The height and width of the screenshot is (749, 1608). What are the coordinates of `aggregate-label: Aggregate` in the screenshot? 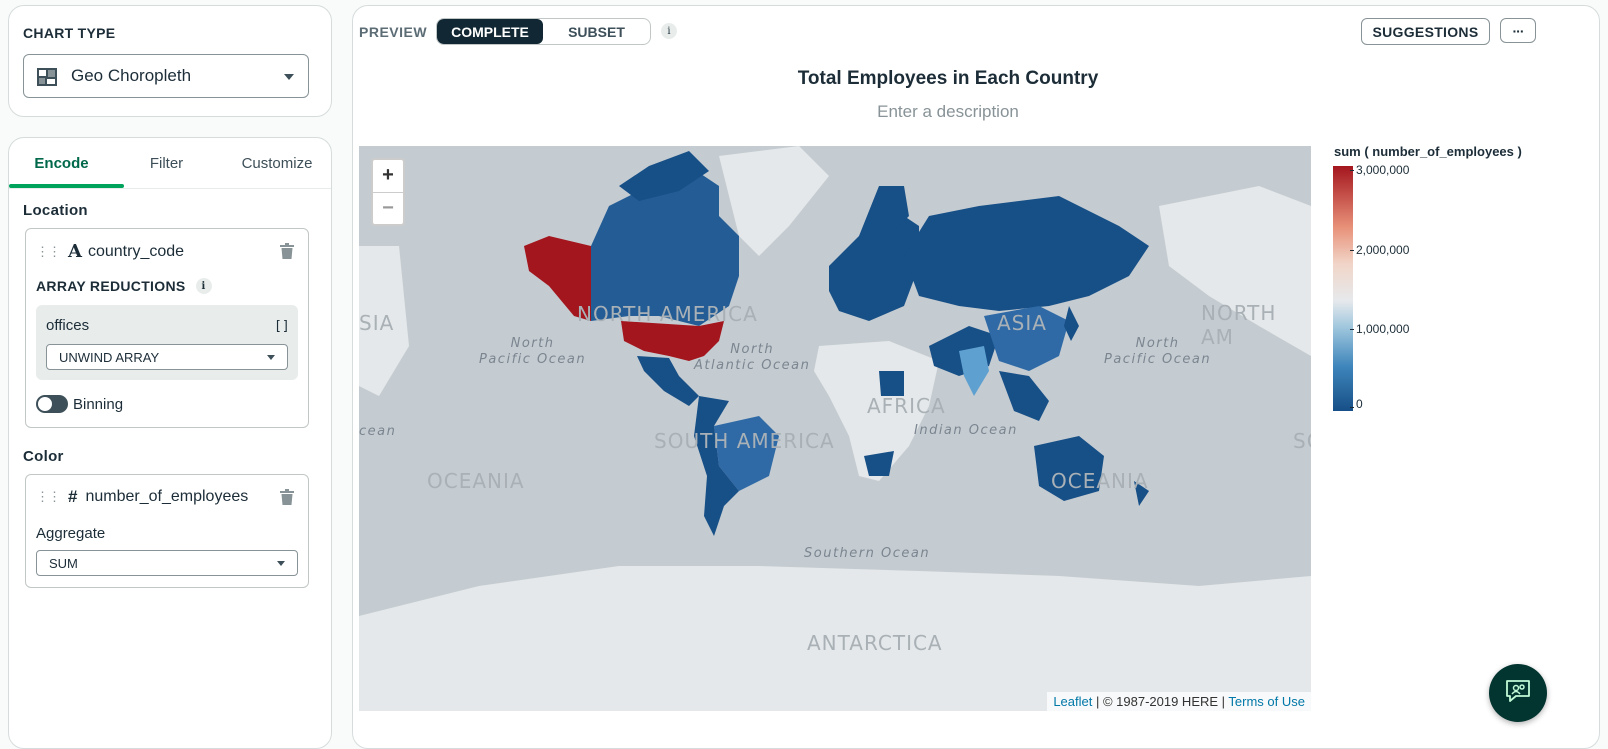 It's located at (71, 533).